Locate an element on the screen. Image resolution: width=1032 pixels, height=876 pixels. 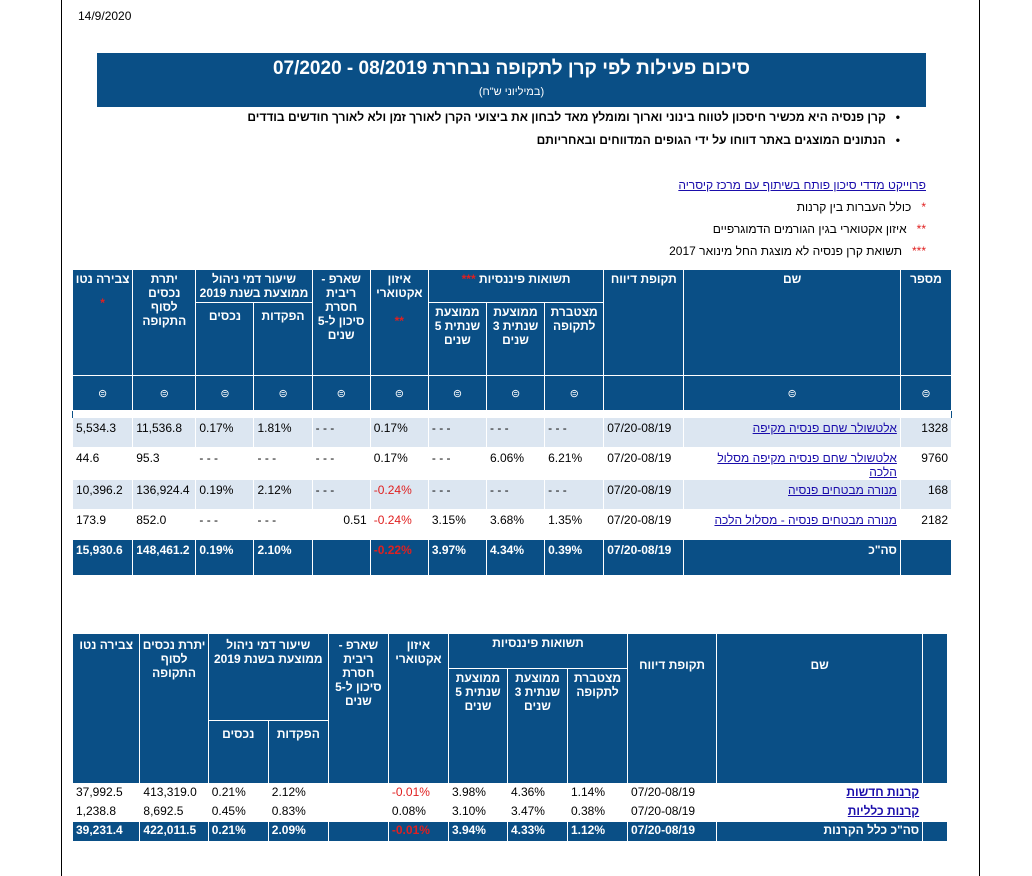
cumulative-cell: 1.35% is located at coordinates (574, 524).